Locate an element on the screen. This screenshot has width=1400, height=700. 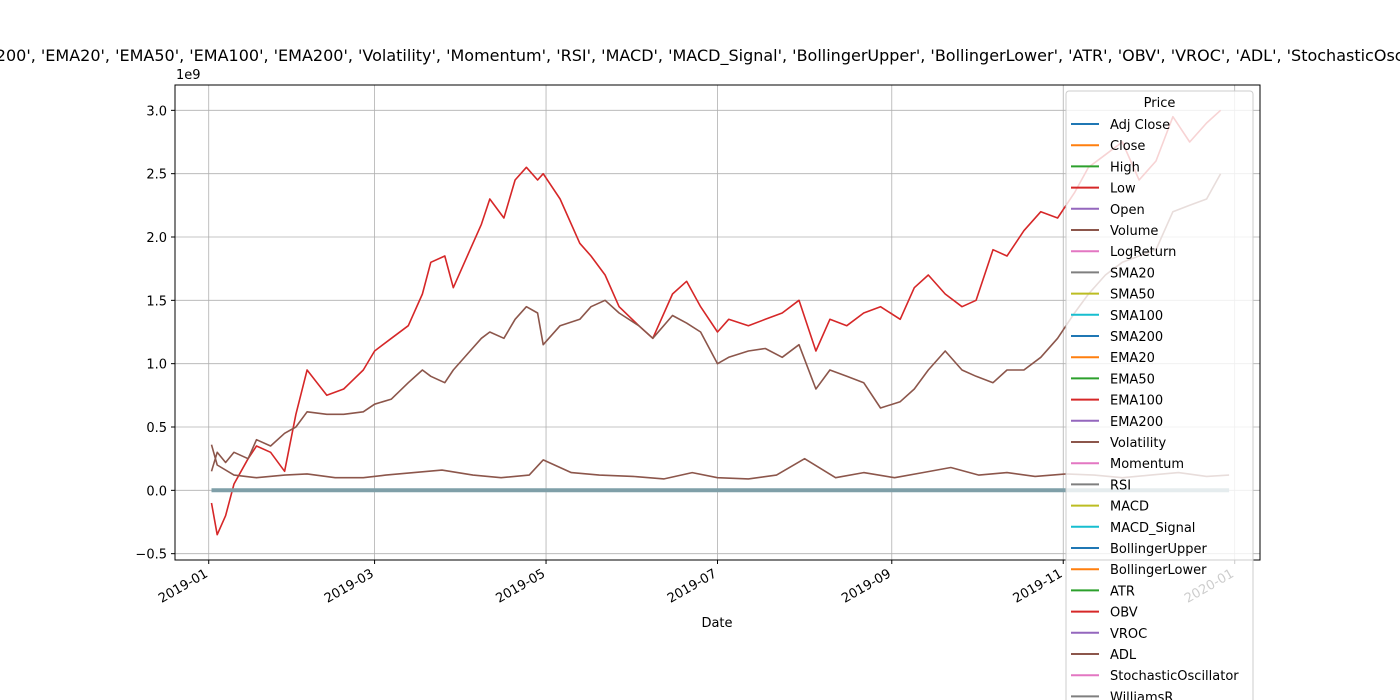
legend-entry: EMA20 is located at coordinates (1132, 358).